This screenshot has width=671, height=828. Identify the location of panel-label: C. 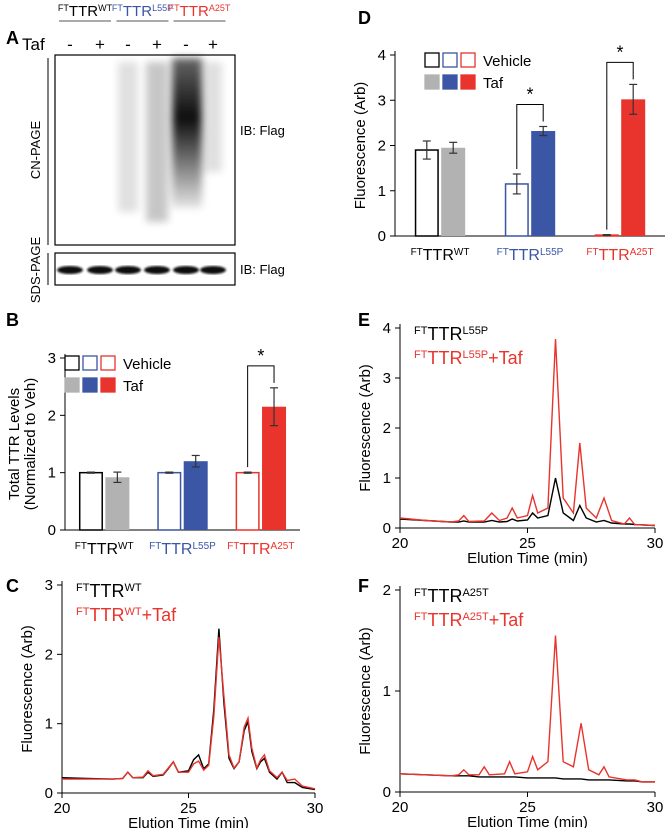
(12, 586).